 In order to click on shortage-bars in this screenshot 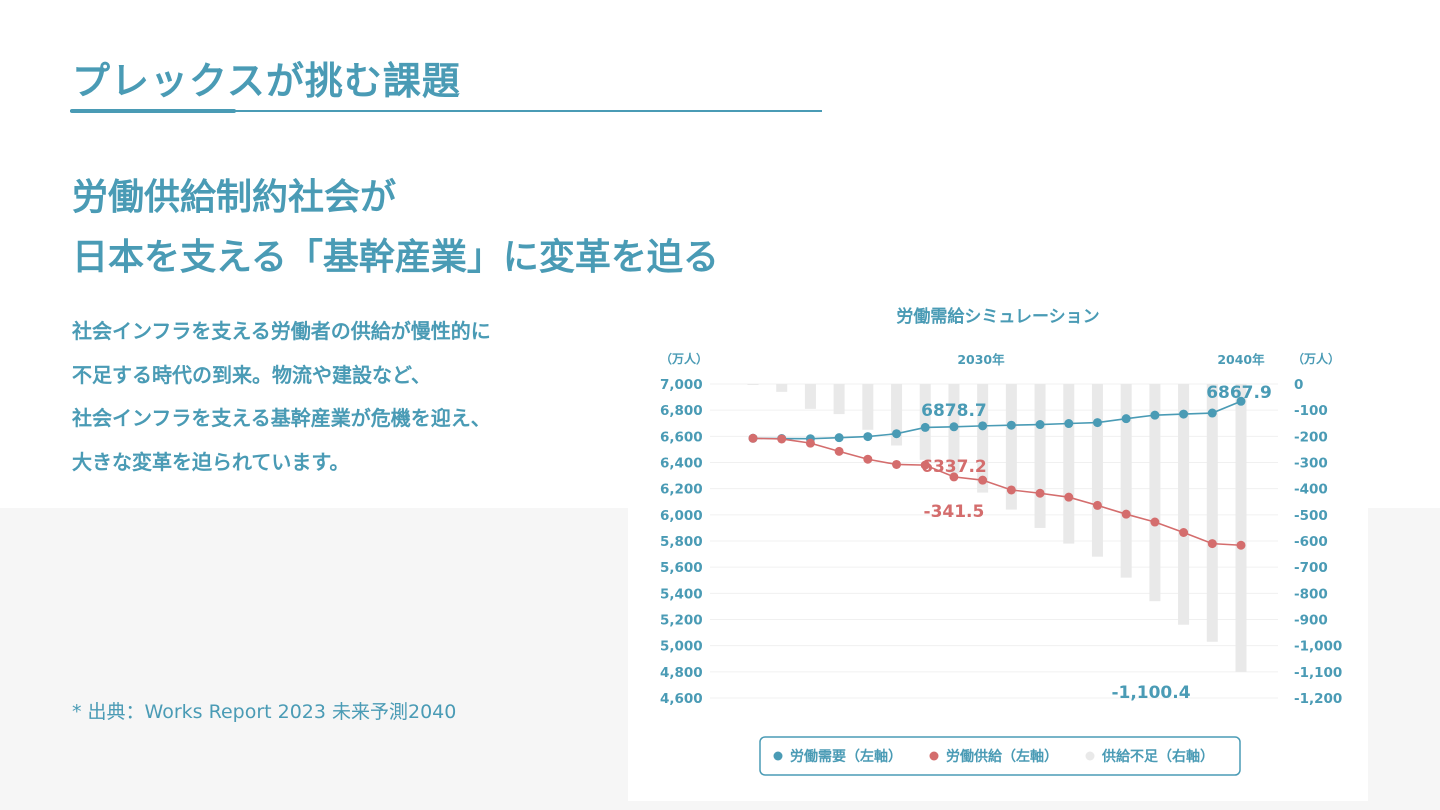, I will do `click(997, 528)`.